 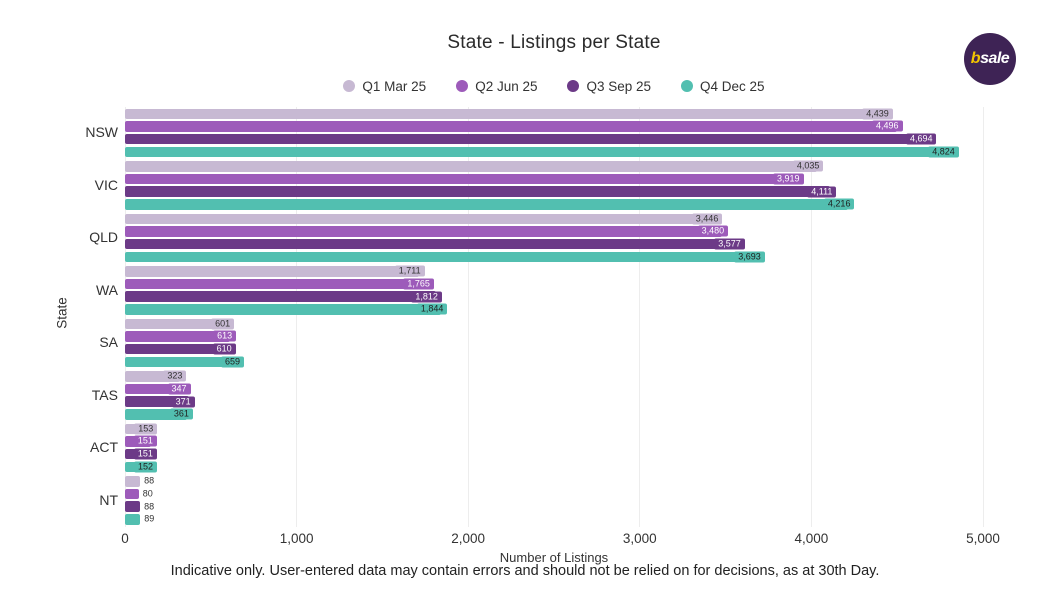 What do you see at coordinates (104, 447) in the screenshot?
I see `y-category-label-act: ACT` at bounding box center [104, 447].